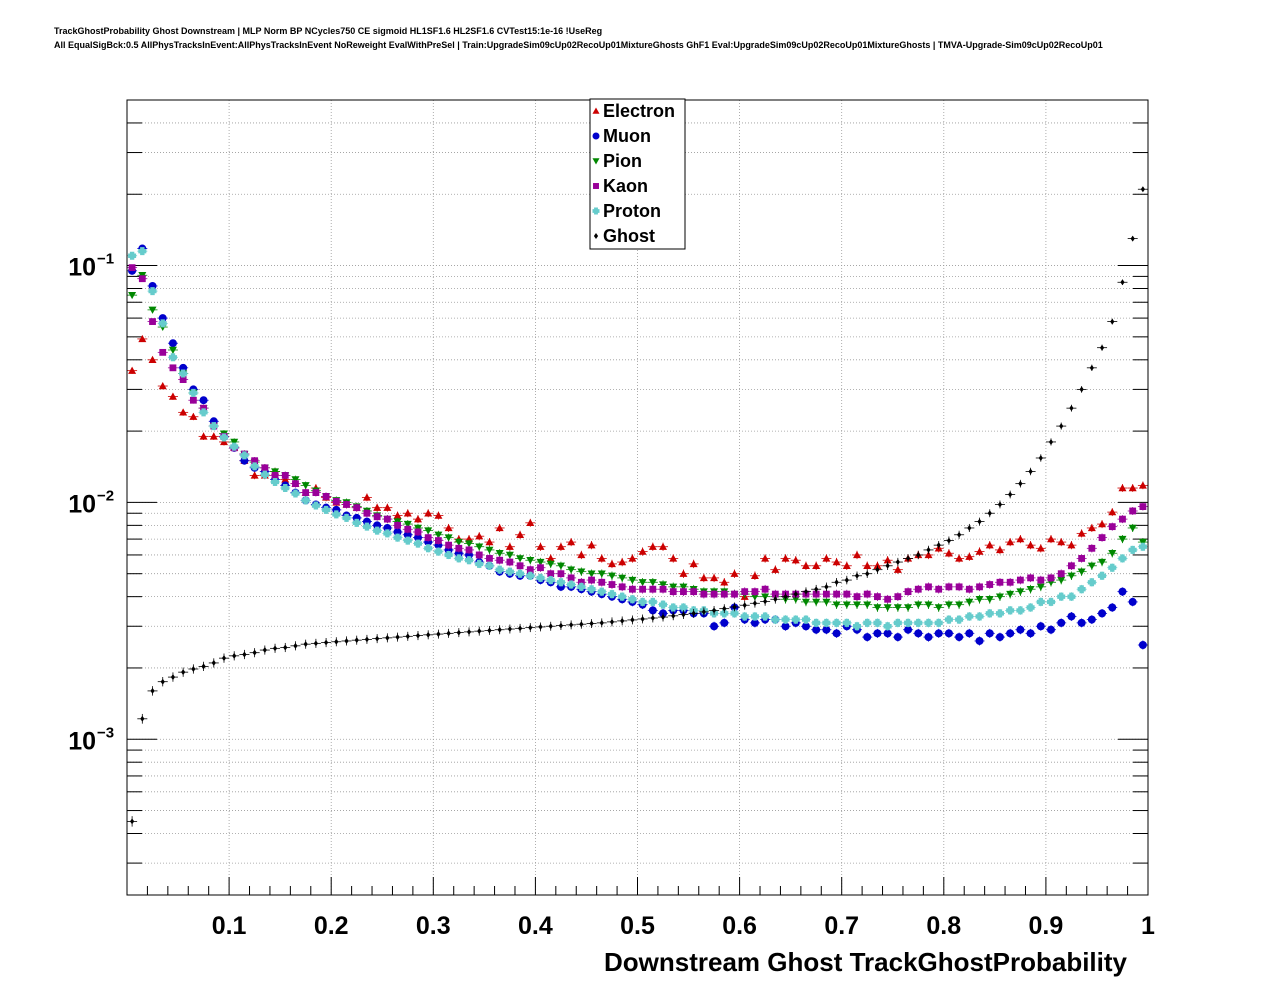 The image size is (1276, 996). I want to click on y-tick-label: 10, so click(82, 741).